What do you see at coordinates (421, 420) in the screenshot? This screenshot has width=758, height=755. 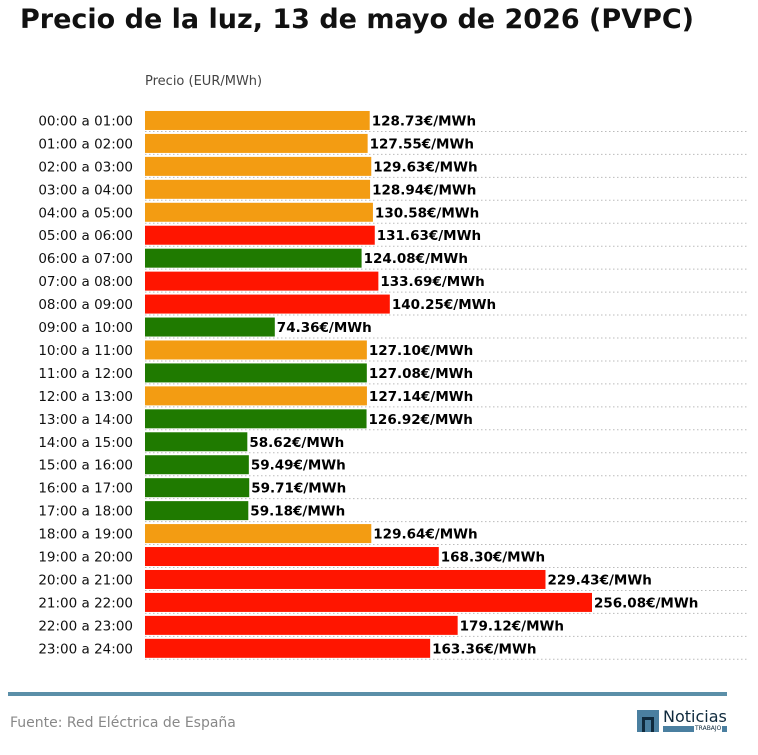 I see `price-data-label: 126.92€/MWh` at bounding box center [421, 420].